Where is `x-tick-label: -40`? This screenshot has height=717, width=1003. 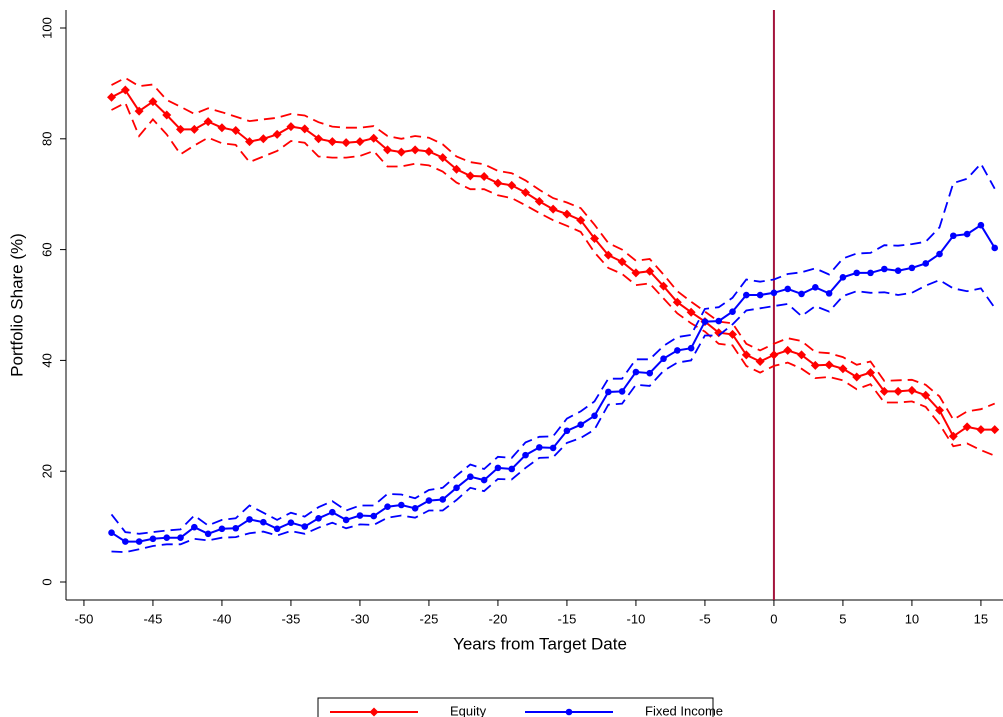 x-tick-label: -40 is located at coordinates (222, 618).